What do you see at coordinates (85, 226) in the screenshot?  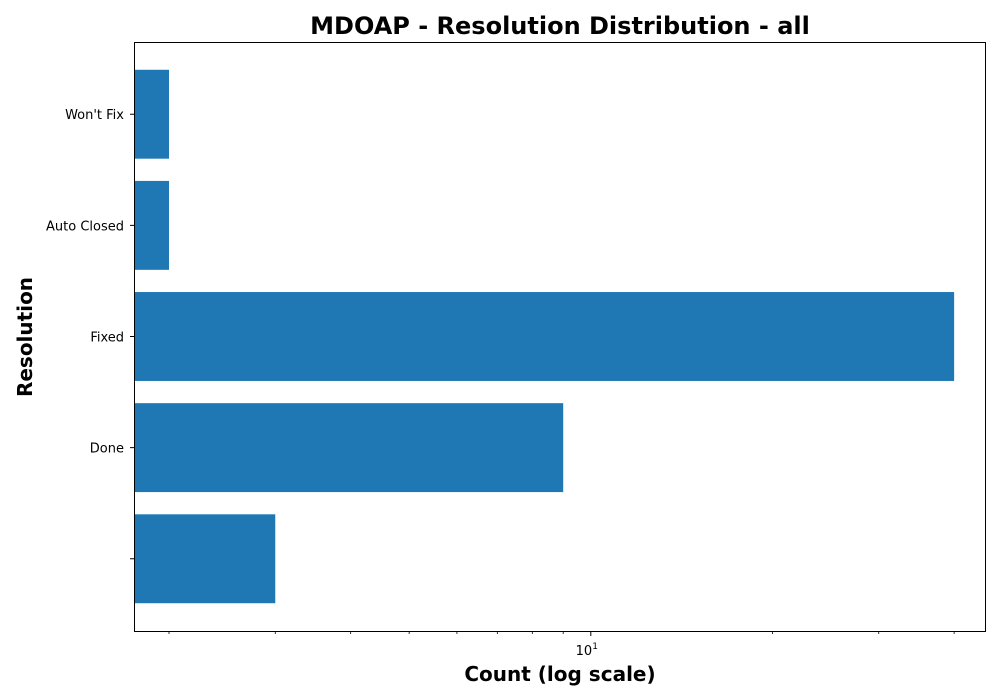 I see `y-tick-label: Auto Closed` at bounding box center [85, 226].